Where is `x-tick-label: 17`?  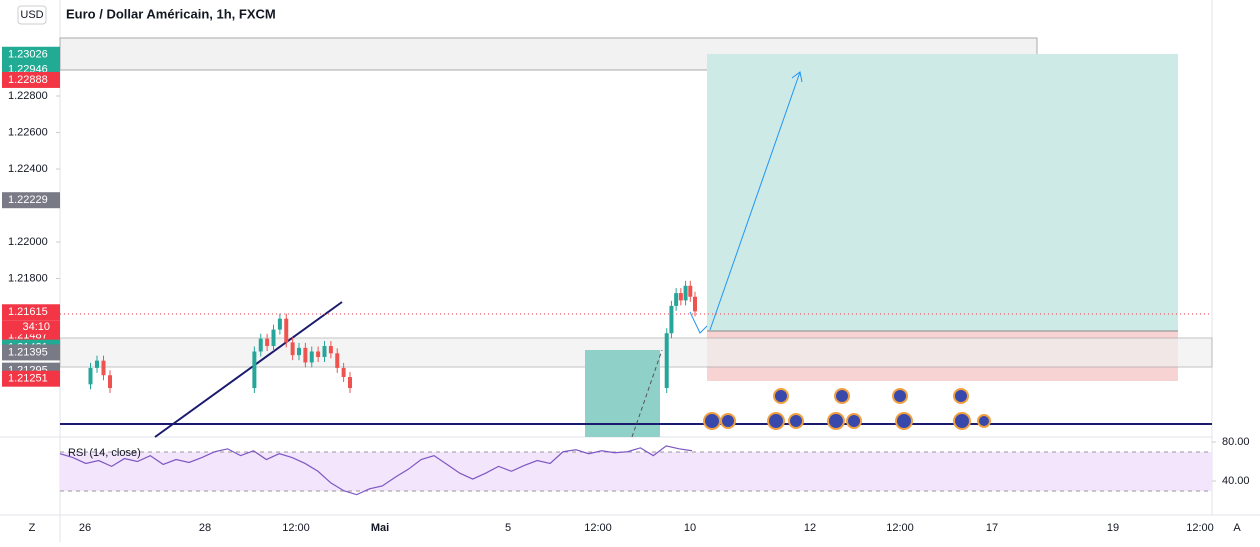 x-tick-label: 17 is located at coordinates (992, 528).